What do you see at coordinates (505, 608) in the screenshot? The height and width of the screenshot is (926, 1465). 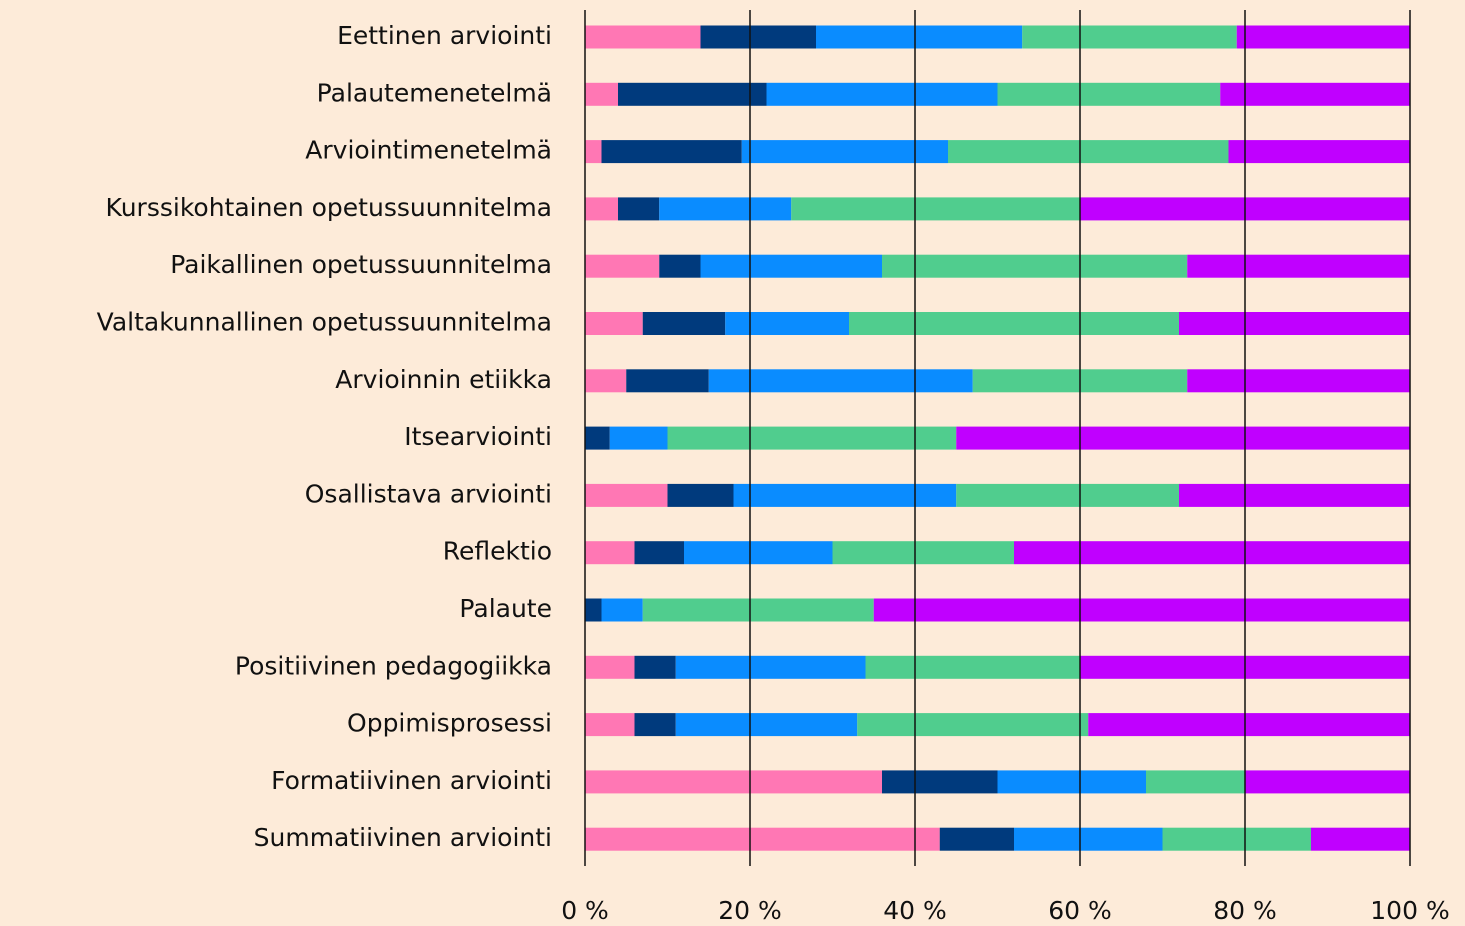 I see `y-tick-label: Palaute` at bounding box center [505, 608].